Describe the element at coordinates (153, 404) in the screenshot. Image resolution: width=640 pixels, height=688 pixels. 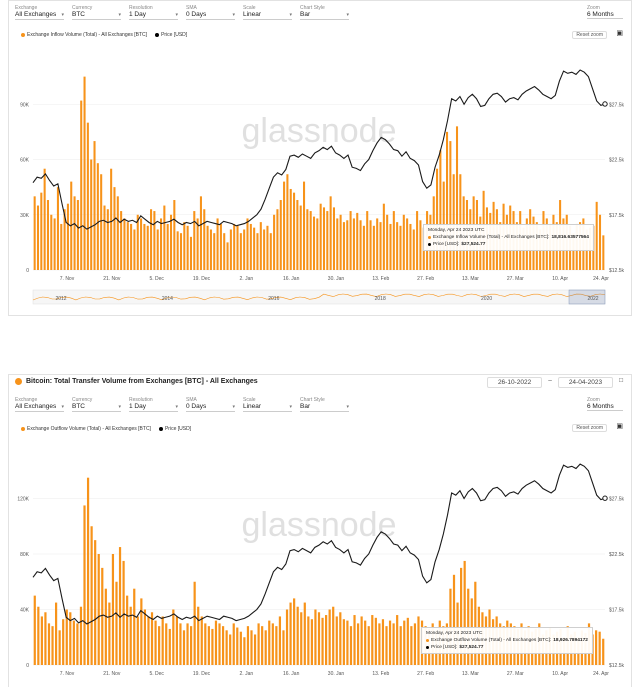
I see `resolution-select: Resolution 1 Day ▾` at that location.